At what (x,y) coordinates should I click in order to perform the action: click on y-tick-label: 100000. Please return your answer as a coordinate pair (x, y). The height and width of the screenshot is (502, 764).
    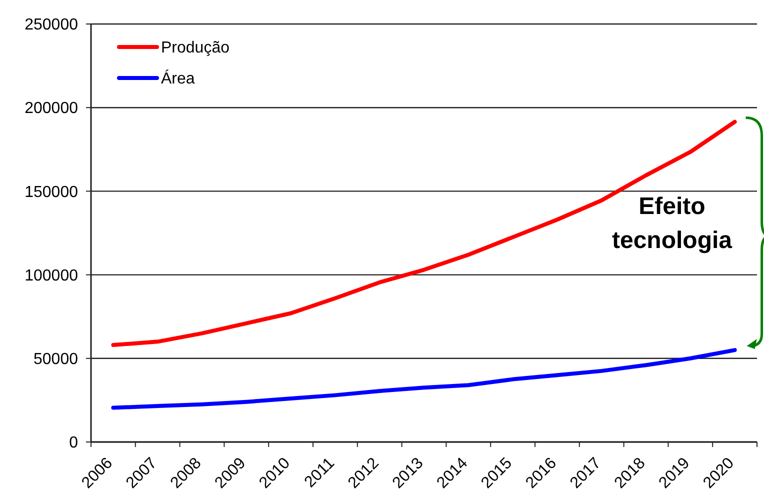
    Looking at the image, I should click on (51, 275).